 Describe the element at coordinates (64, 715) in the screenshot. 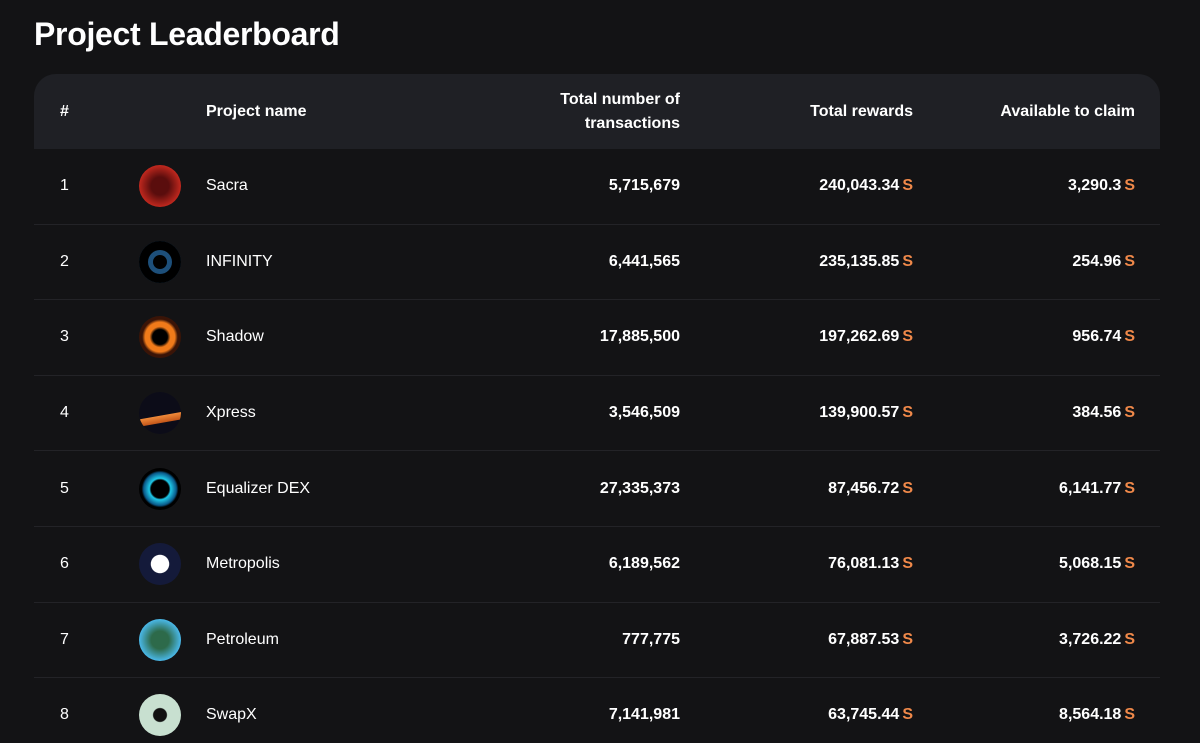

I see `rank: 8` at that location.